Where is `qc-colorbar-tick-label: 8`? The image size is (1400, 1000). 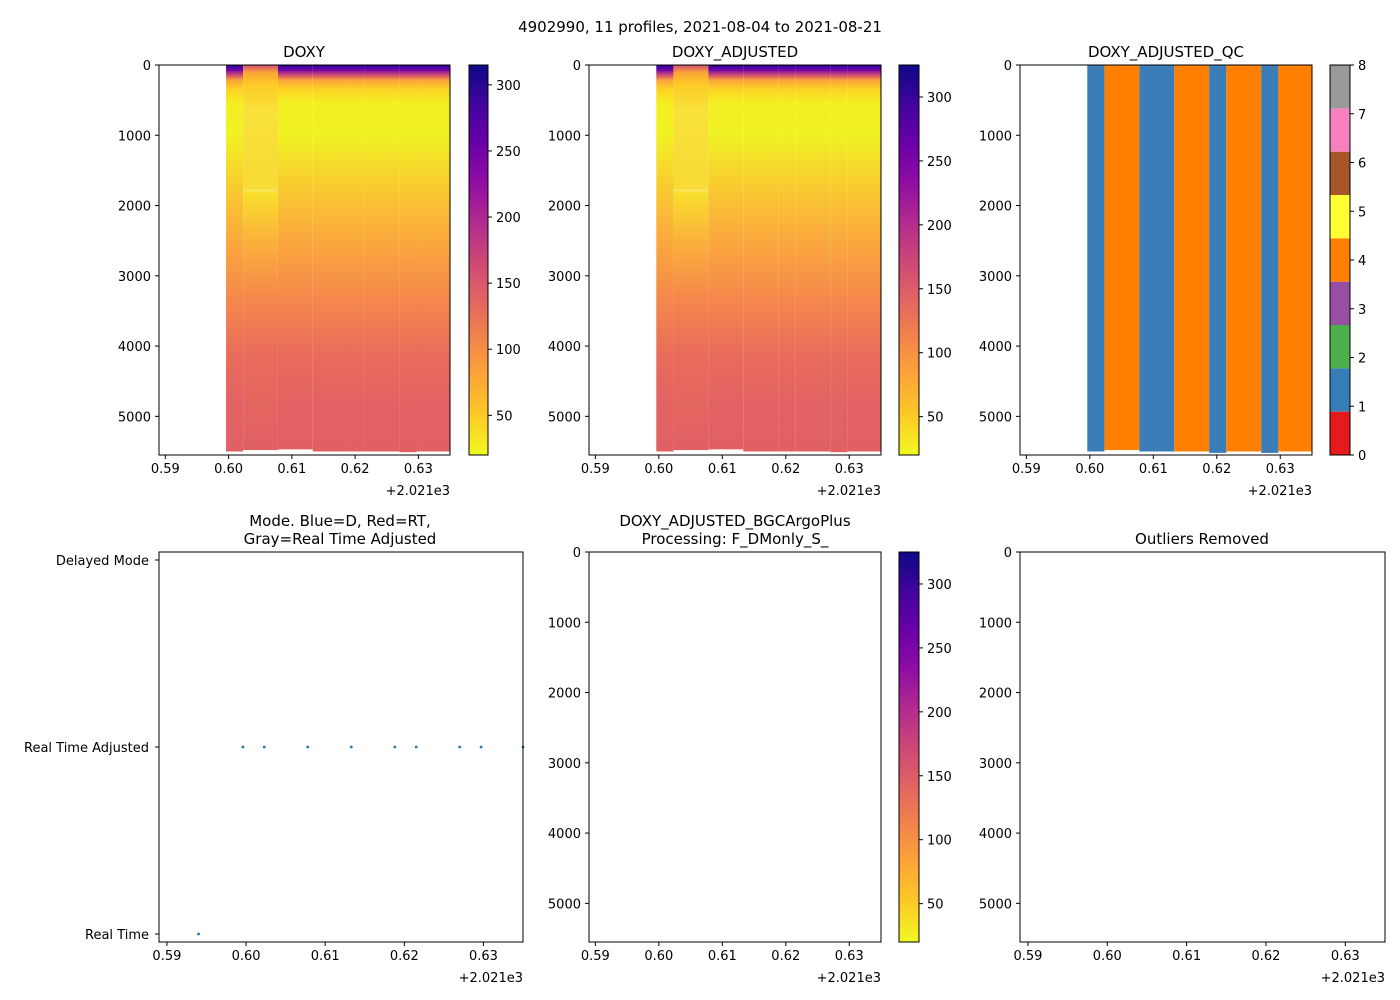 qc-colorbar-tick-label: 8 is located at coordinates (1362, 66).